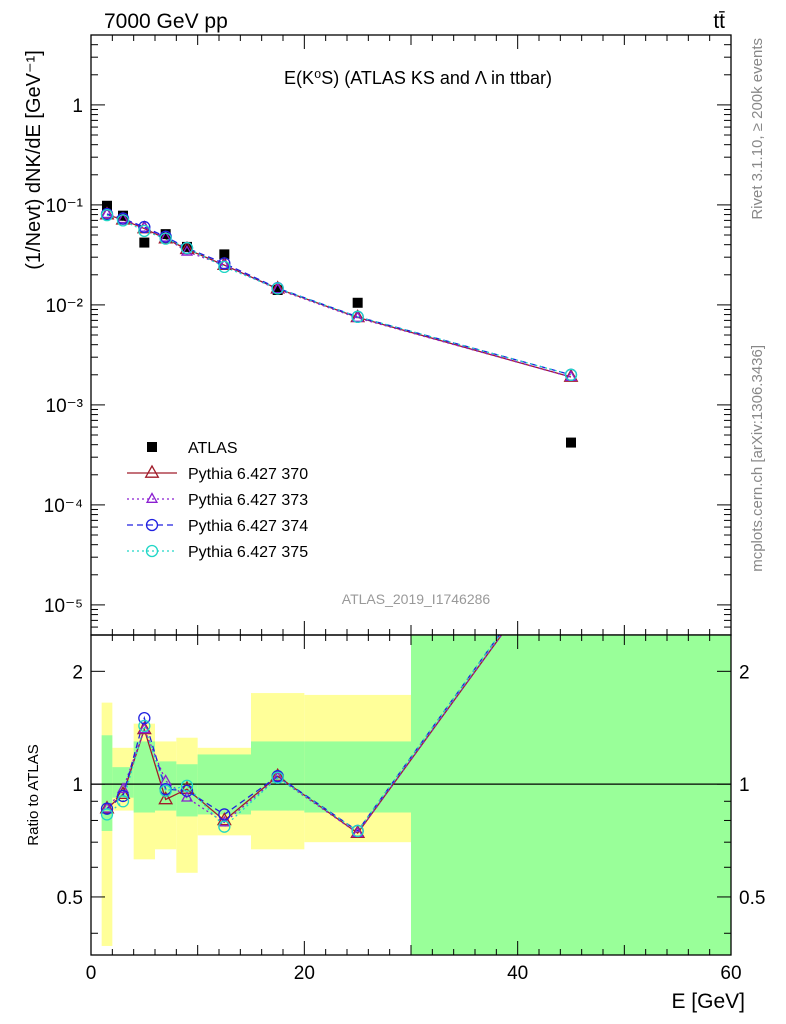  Describe the element at coordinates (65, 206) in the screenshot. I see `y-tick-label: 10⁻¹` at that location.